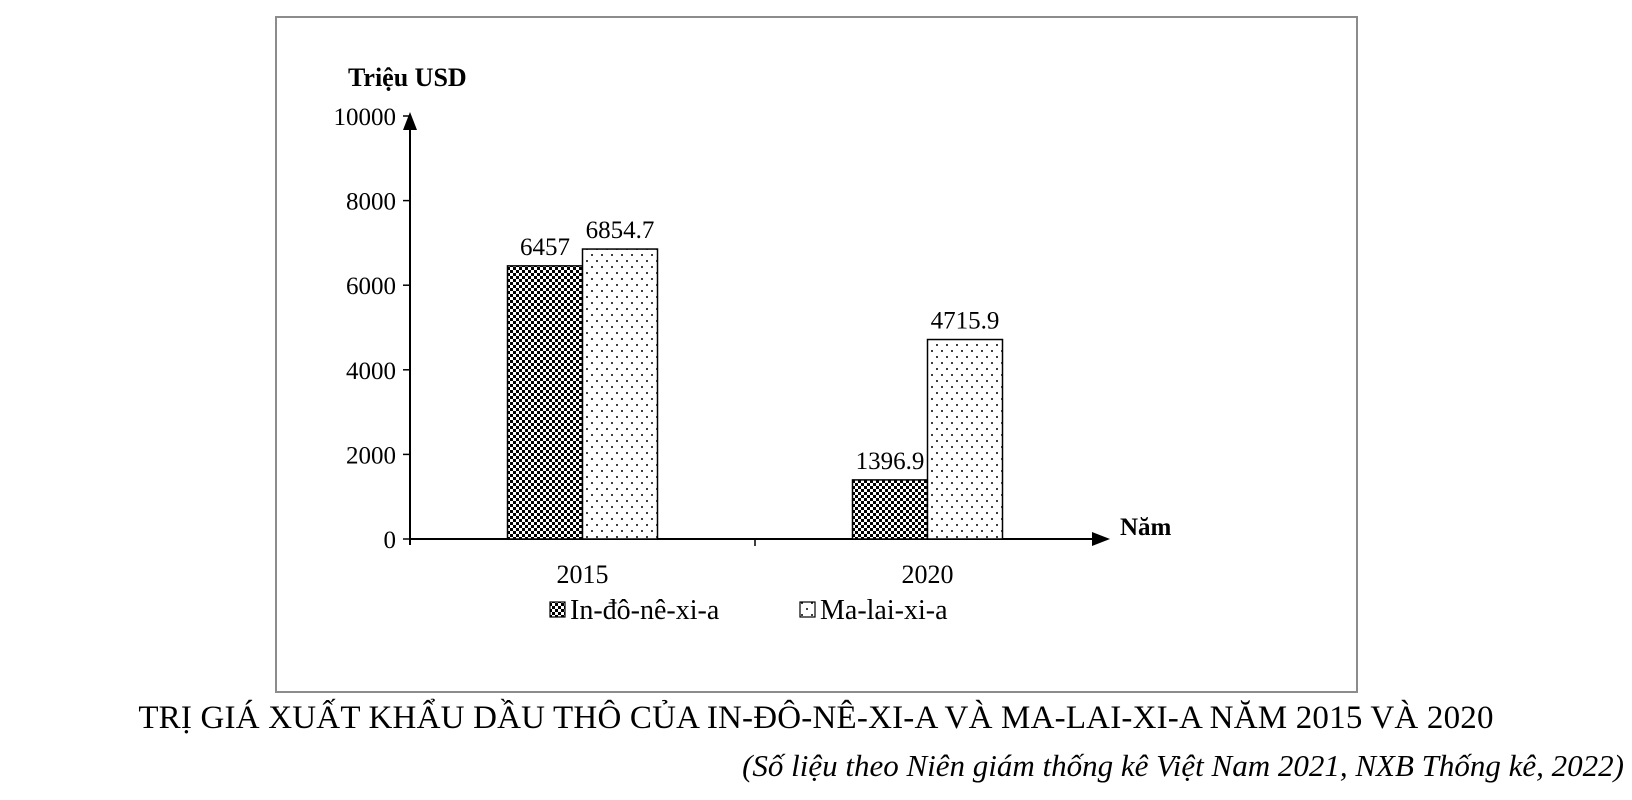 The height and width of the screenshot is (800, 1632). What do you see at coordinates (1101, 539) in the screenshot?
I see `x-axis-arrow-icon` at bounding box center [1101, 539].